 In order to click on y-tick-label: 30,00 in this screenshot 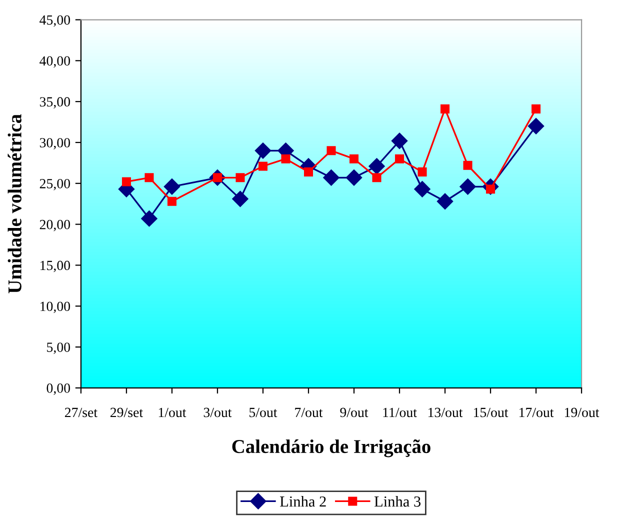, I will do `click(55, 144)`.